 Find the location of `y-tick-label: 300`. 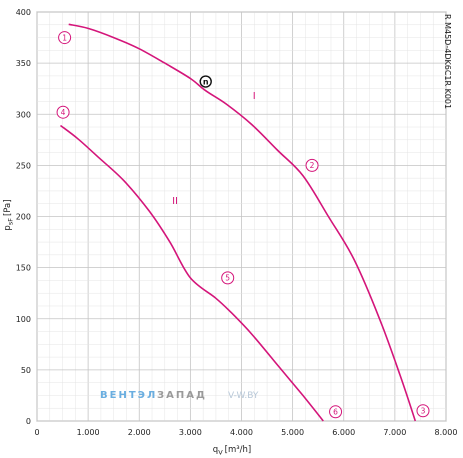

y-tick-label: 300 is located at coordinates (23, 114).